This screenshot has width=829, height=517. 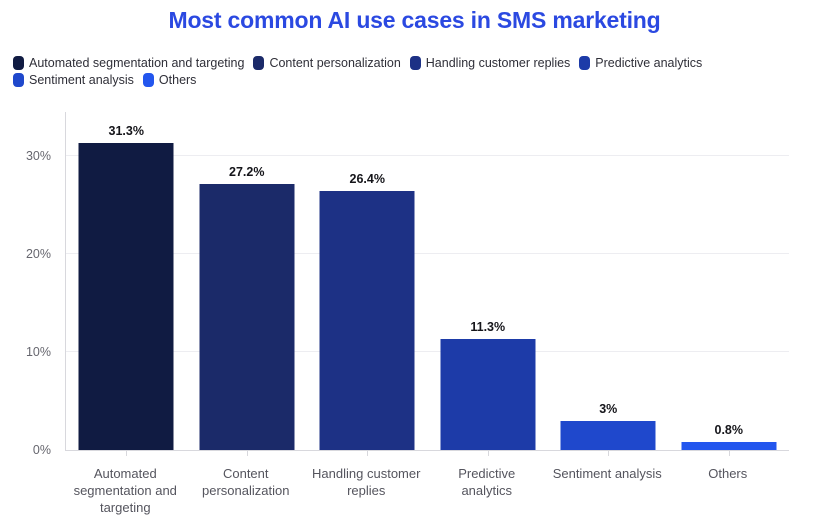 What do you see at coordinates (487, 482) in the screenshot?
I see `x-axis-label-predictive-analytics: Predictive analytics` at bounding box center [487, 482].